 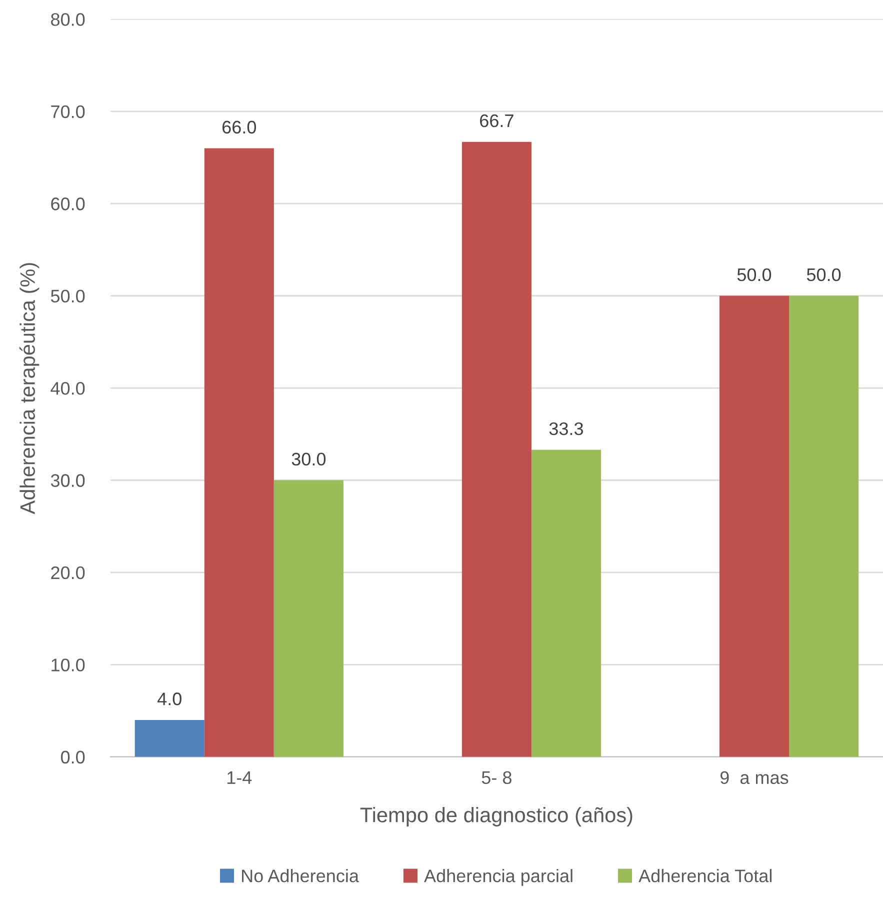 I want to click on y-tick-label: 0.0, so click(x=72, y=757).